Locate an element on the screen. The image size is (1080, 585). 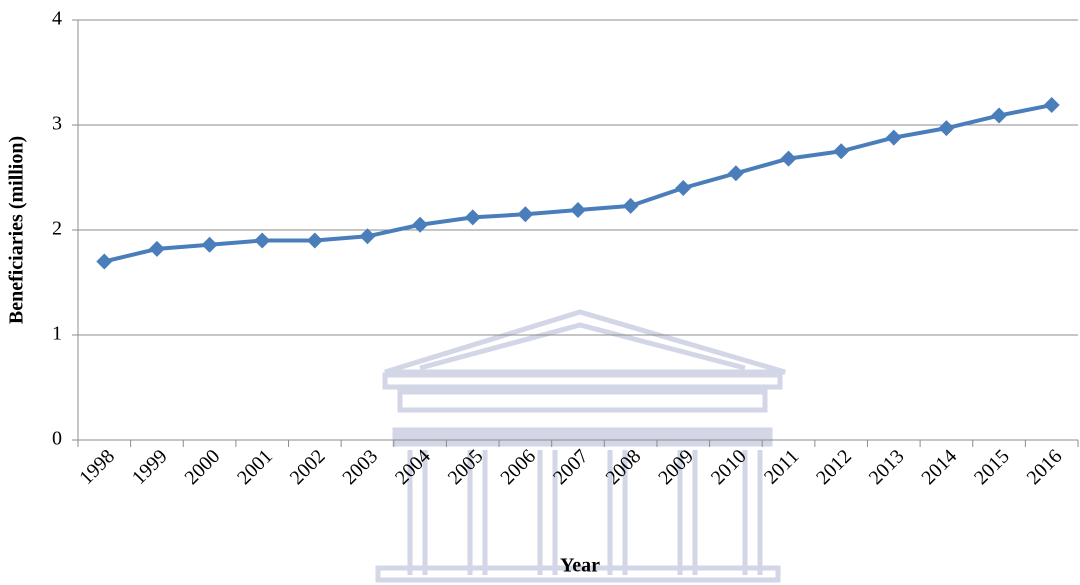
x-tick-label: 1999 is located at coordinates (150, 467).